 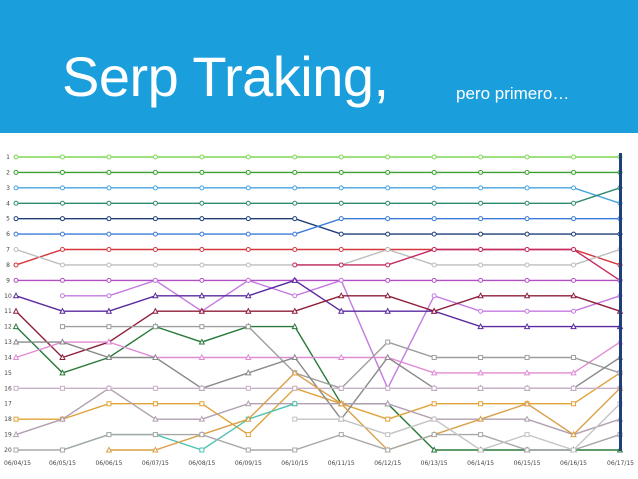 I want to click on y-tick-label: 5, so click(x=8, y=219).